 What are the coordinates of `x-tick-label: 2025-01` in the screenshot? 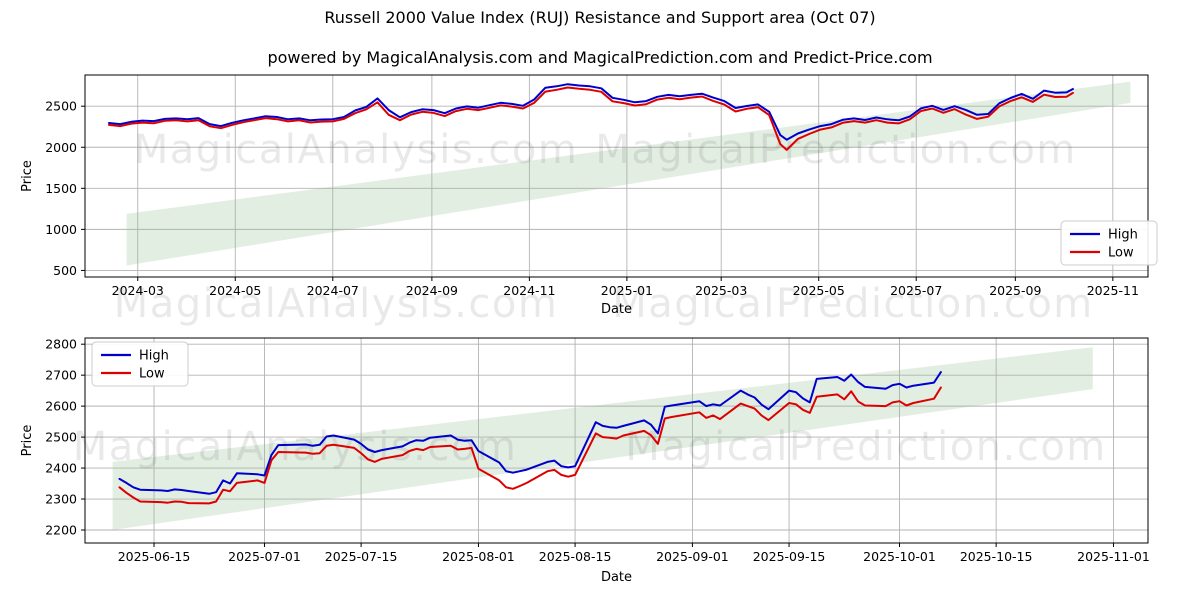 It's located at (627, 290).